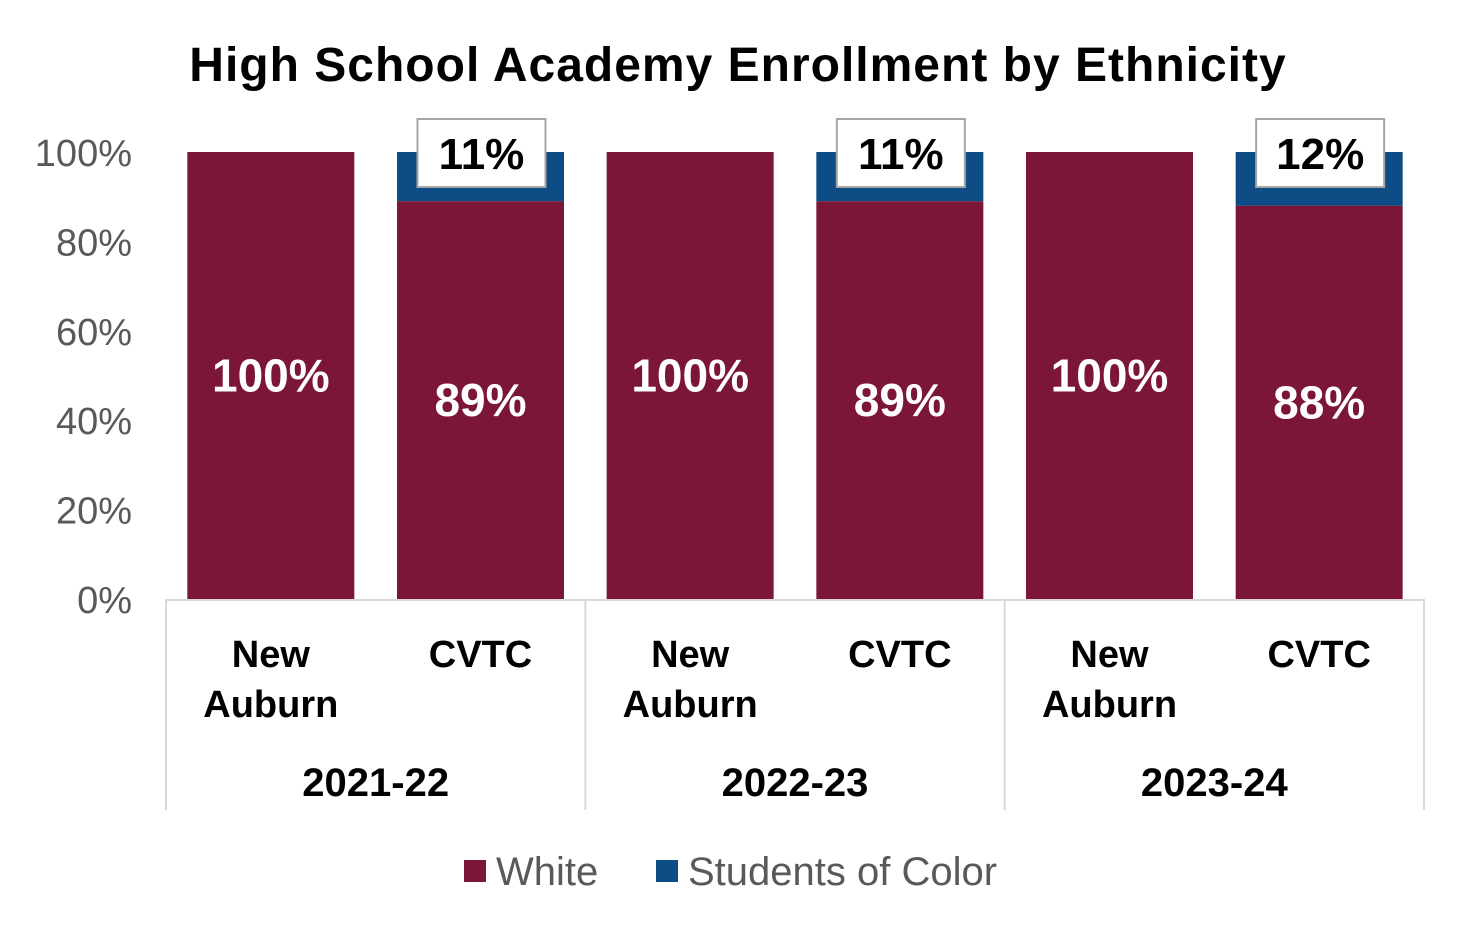 Image resolution: width=1476 pixels, height=937 pixels. I want to click on legend-swatch-white, so click(475, 871).